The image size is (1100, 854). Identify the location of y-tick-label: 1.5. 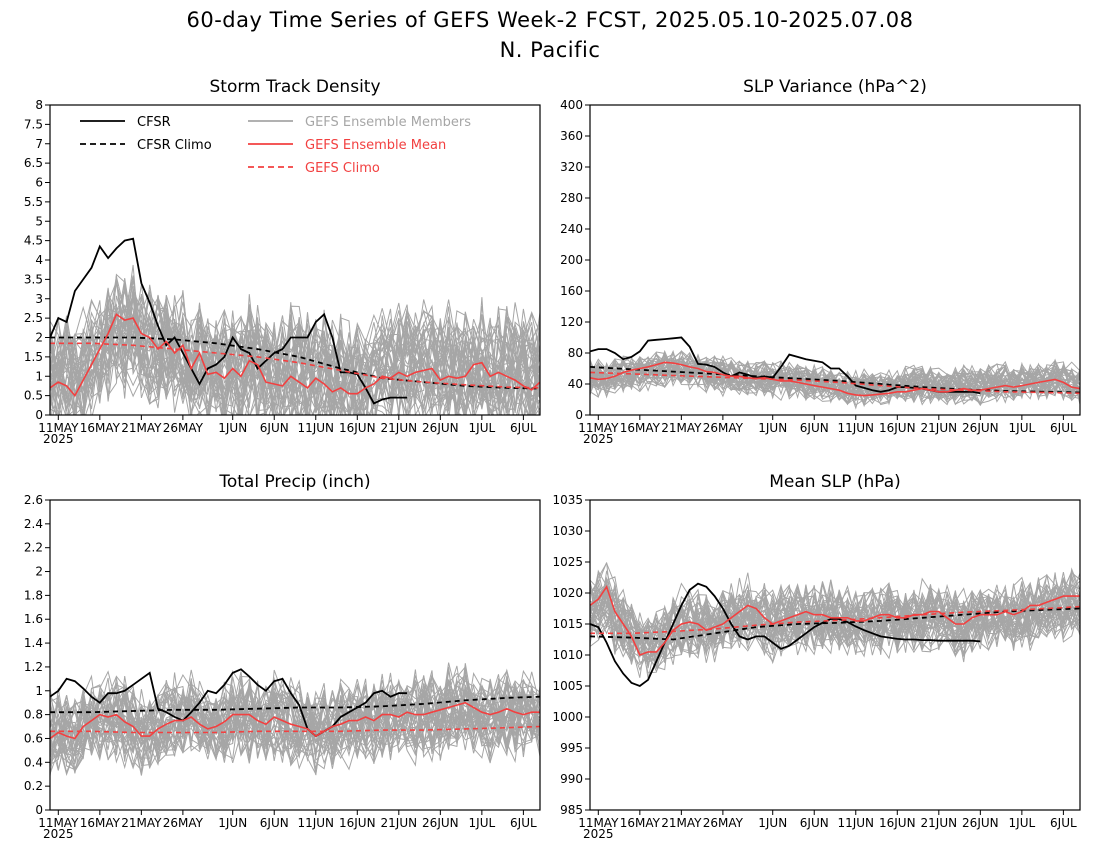
(33, 357).